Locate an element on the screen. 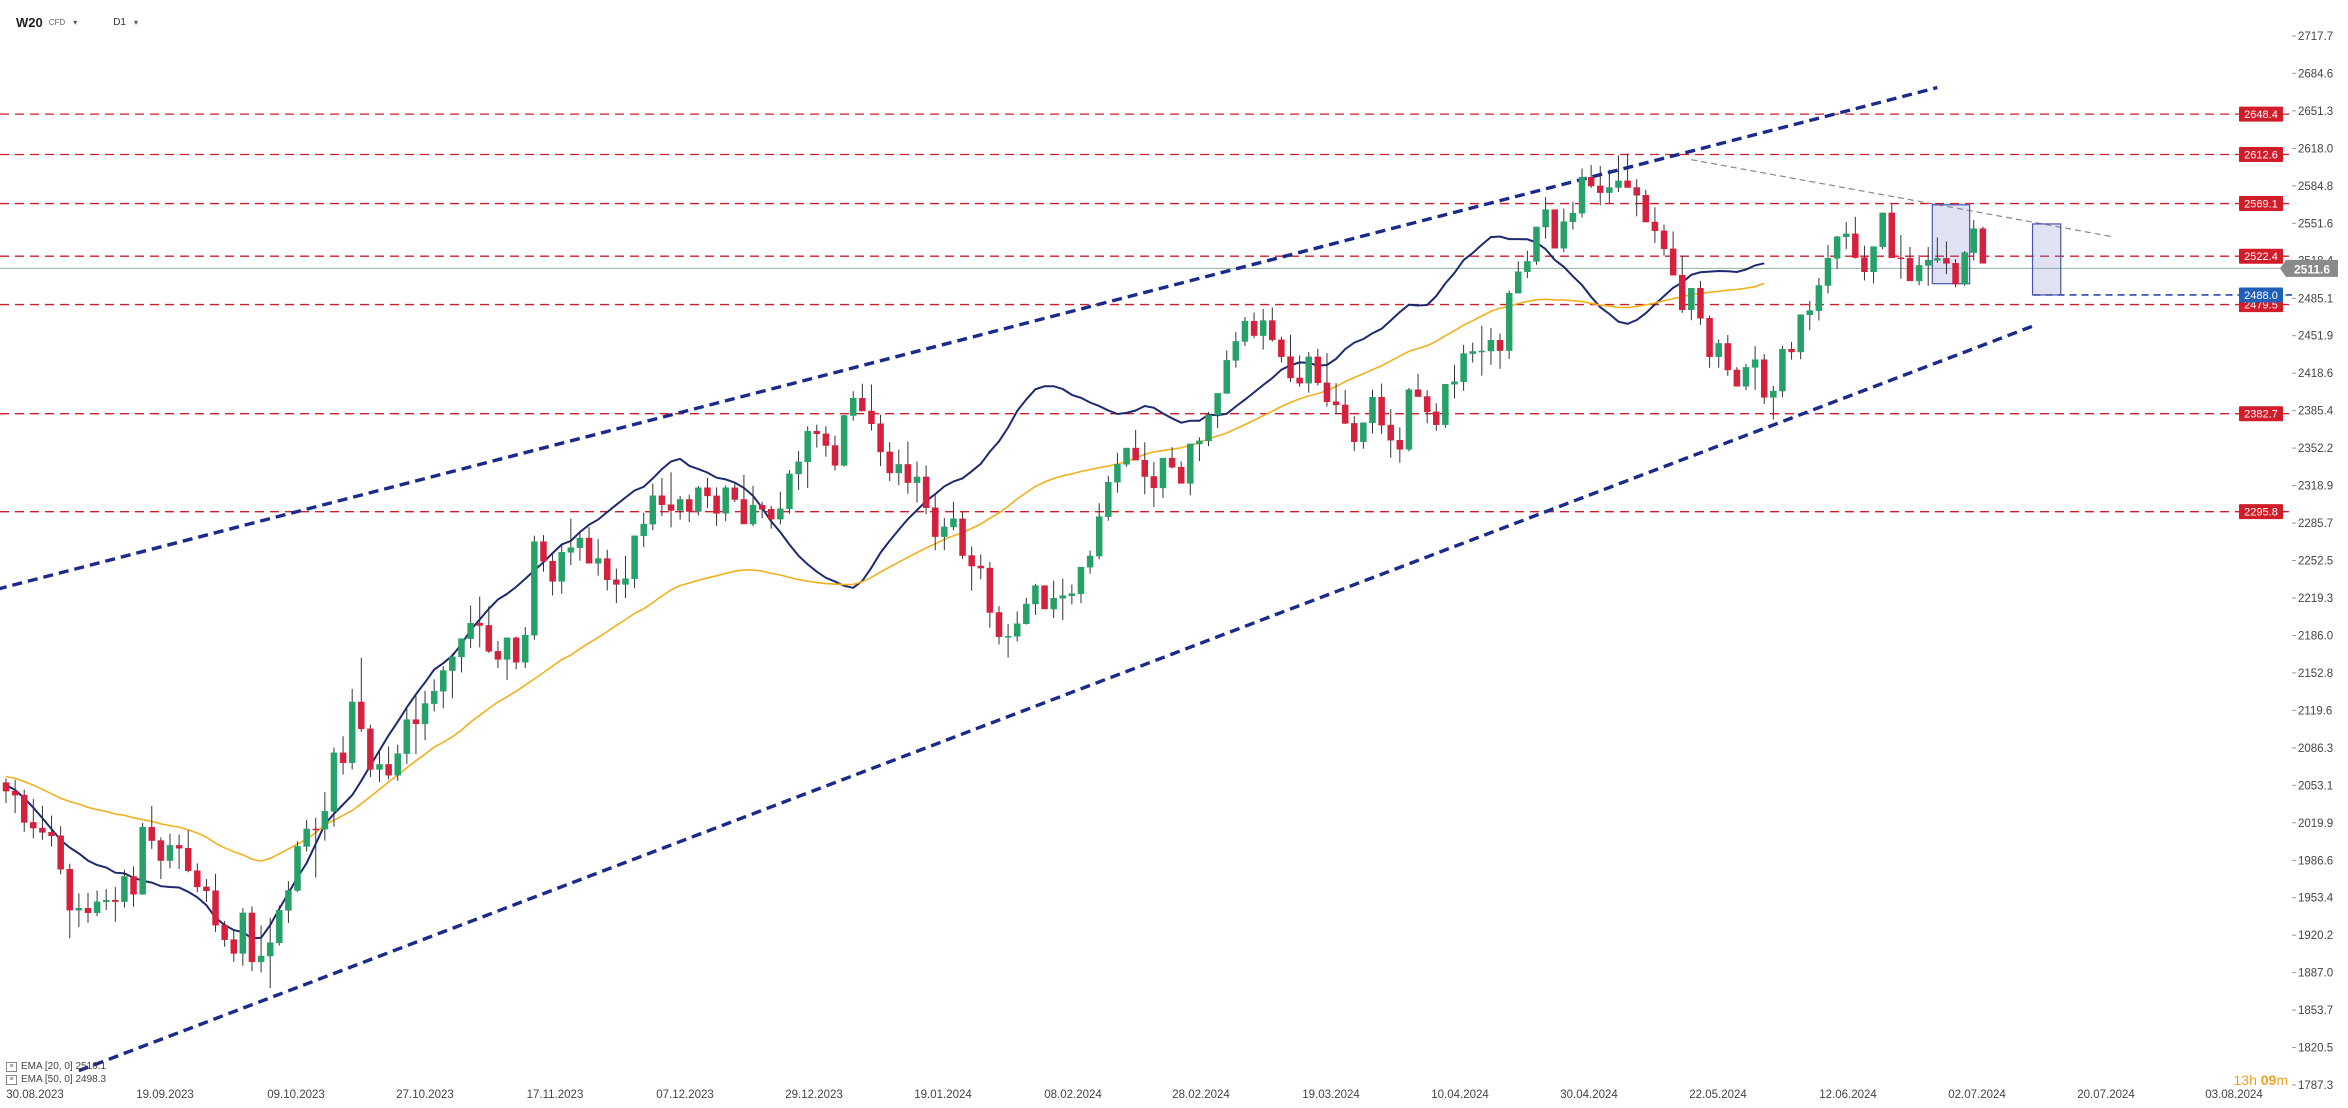 This screenshot has height=1108, width=2348. current-price-badge-bg is located at coordinates (2309, 268).